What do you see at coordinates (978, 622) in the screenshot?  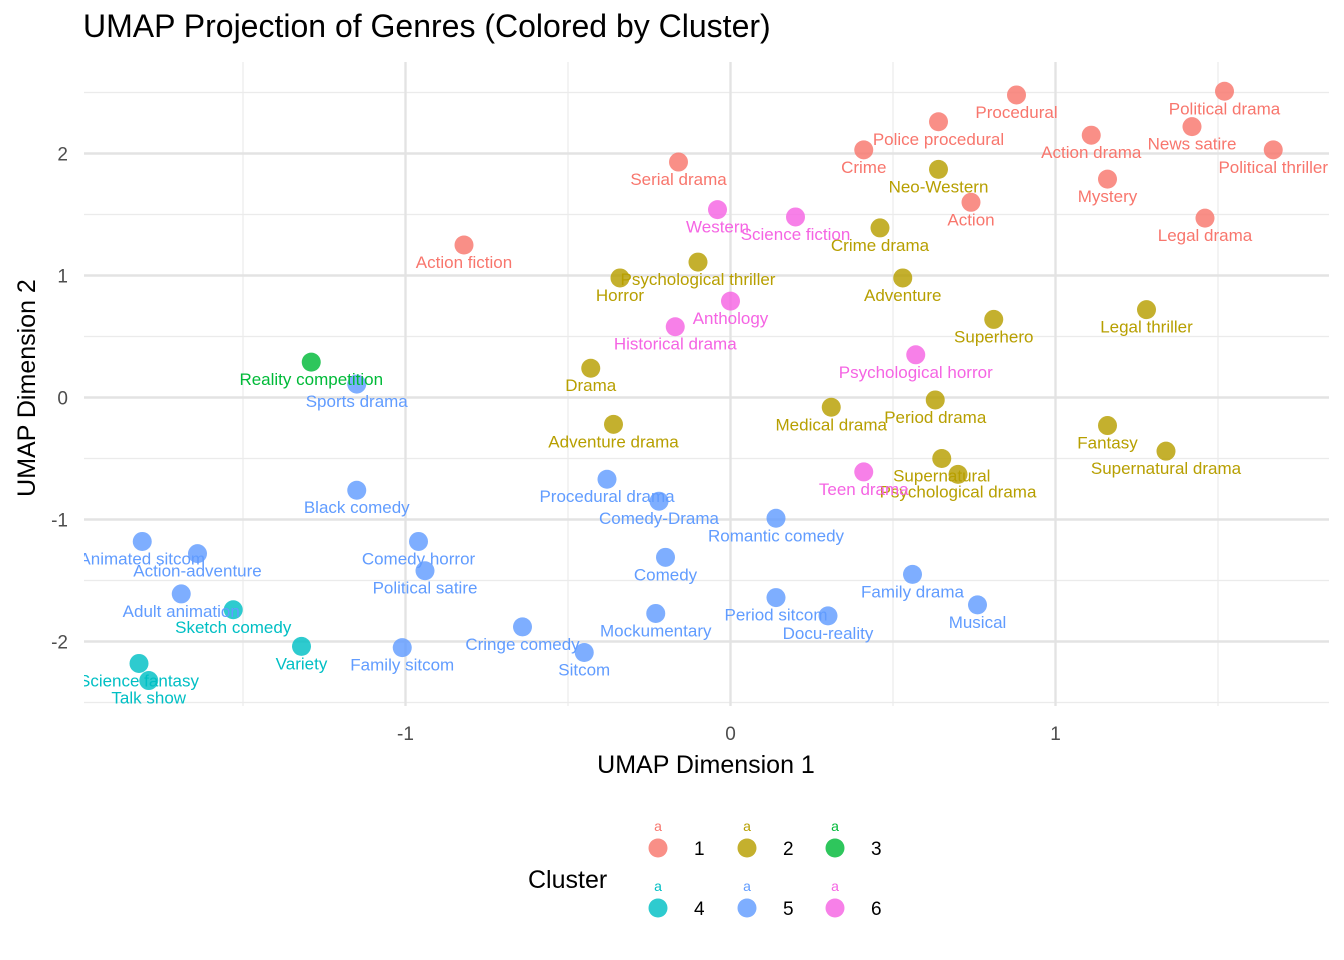 I see `point-label: Musical` at bounding box center [978, 622].